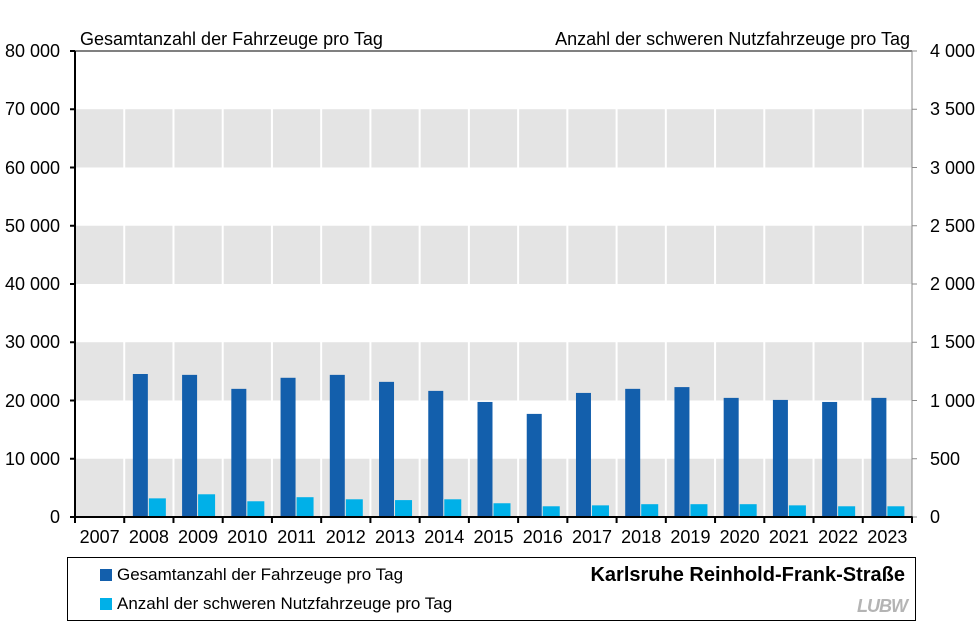 The height and width of the screenshot is (631, 977). I want to click on bar-heavy-2016, so click(551, 511).